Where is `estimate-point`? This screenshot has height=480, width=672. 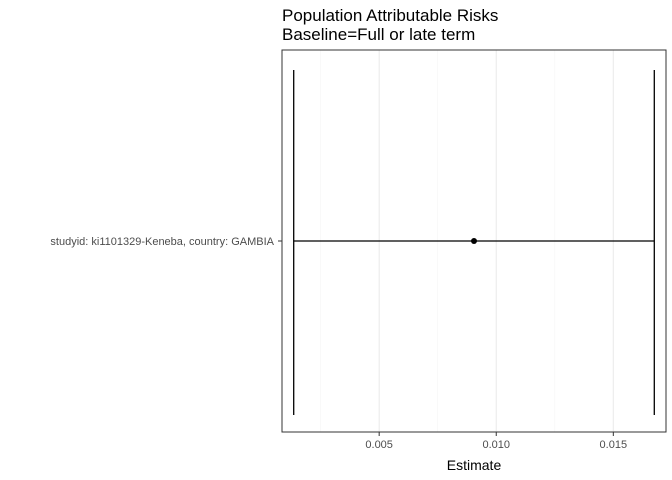
estimate-point is located at coordinates (474, 241).